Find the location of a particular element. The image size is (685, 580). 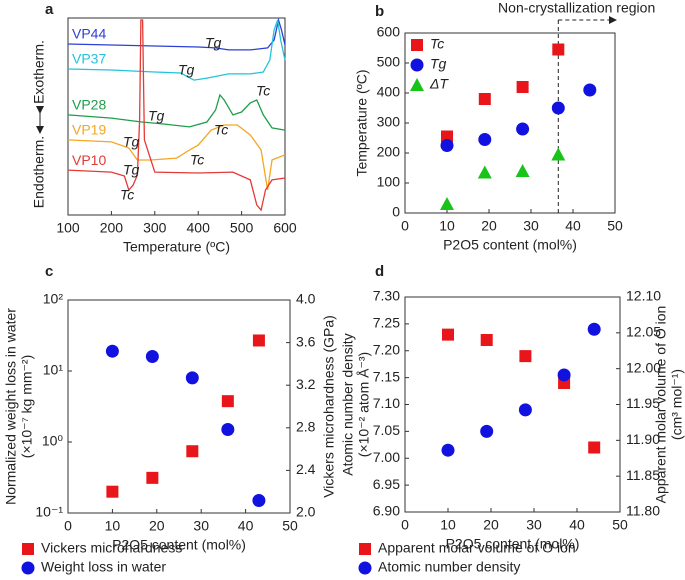

y-axis-label: Normalized weight loss in water is located at coordinates (11, 406).